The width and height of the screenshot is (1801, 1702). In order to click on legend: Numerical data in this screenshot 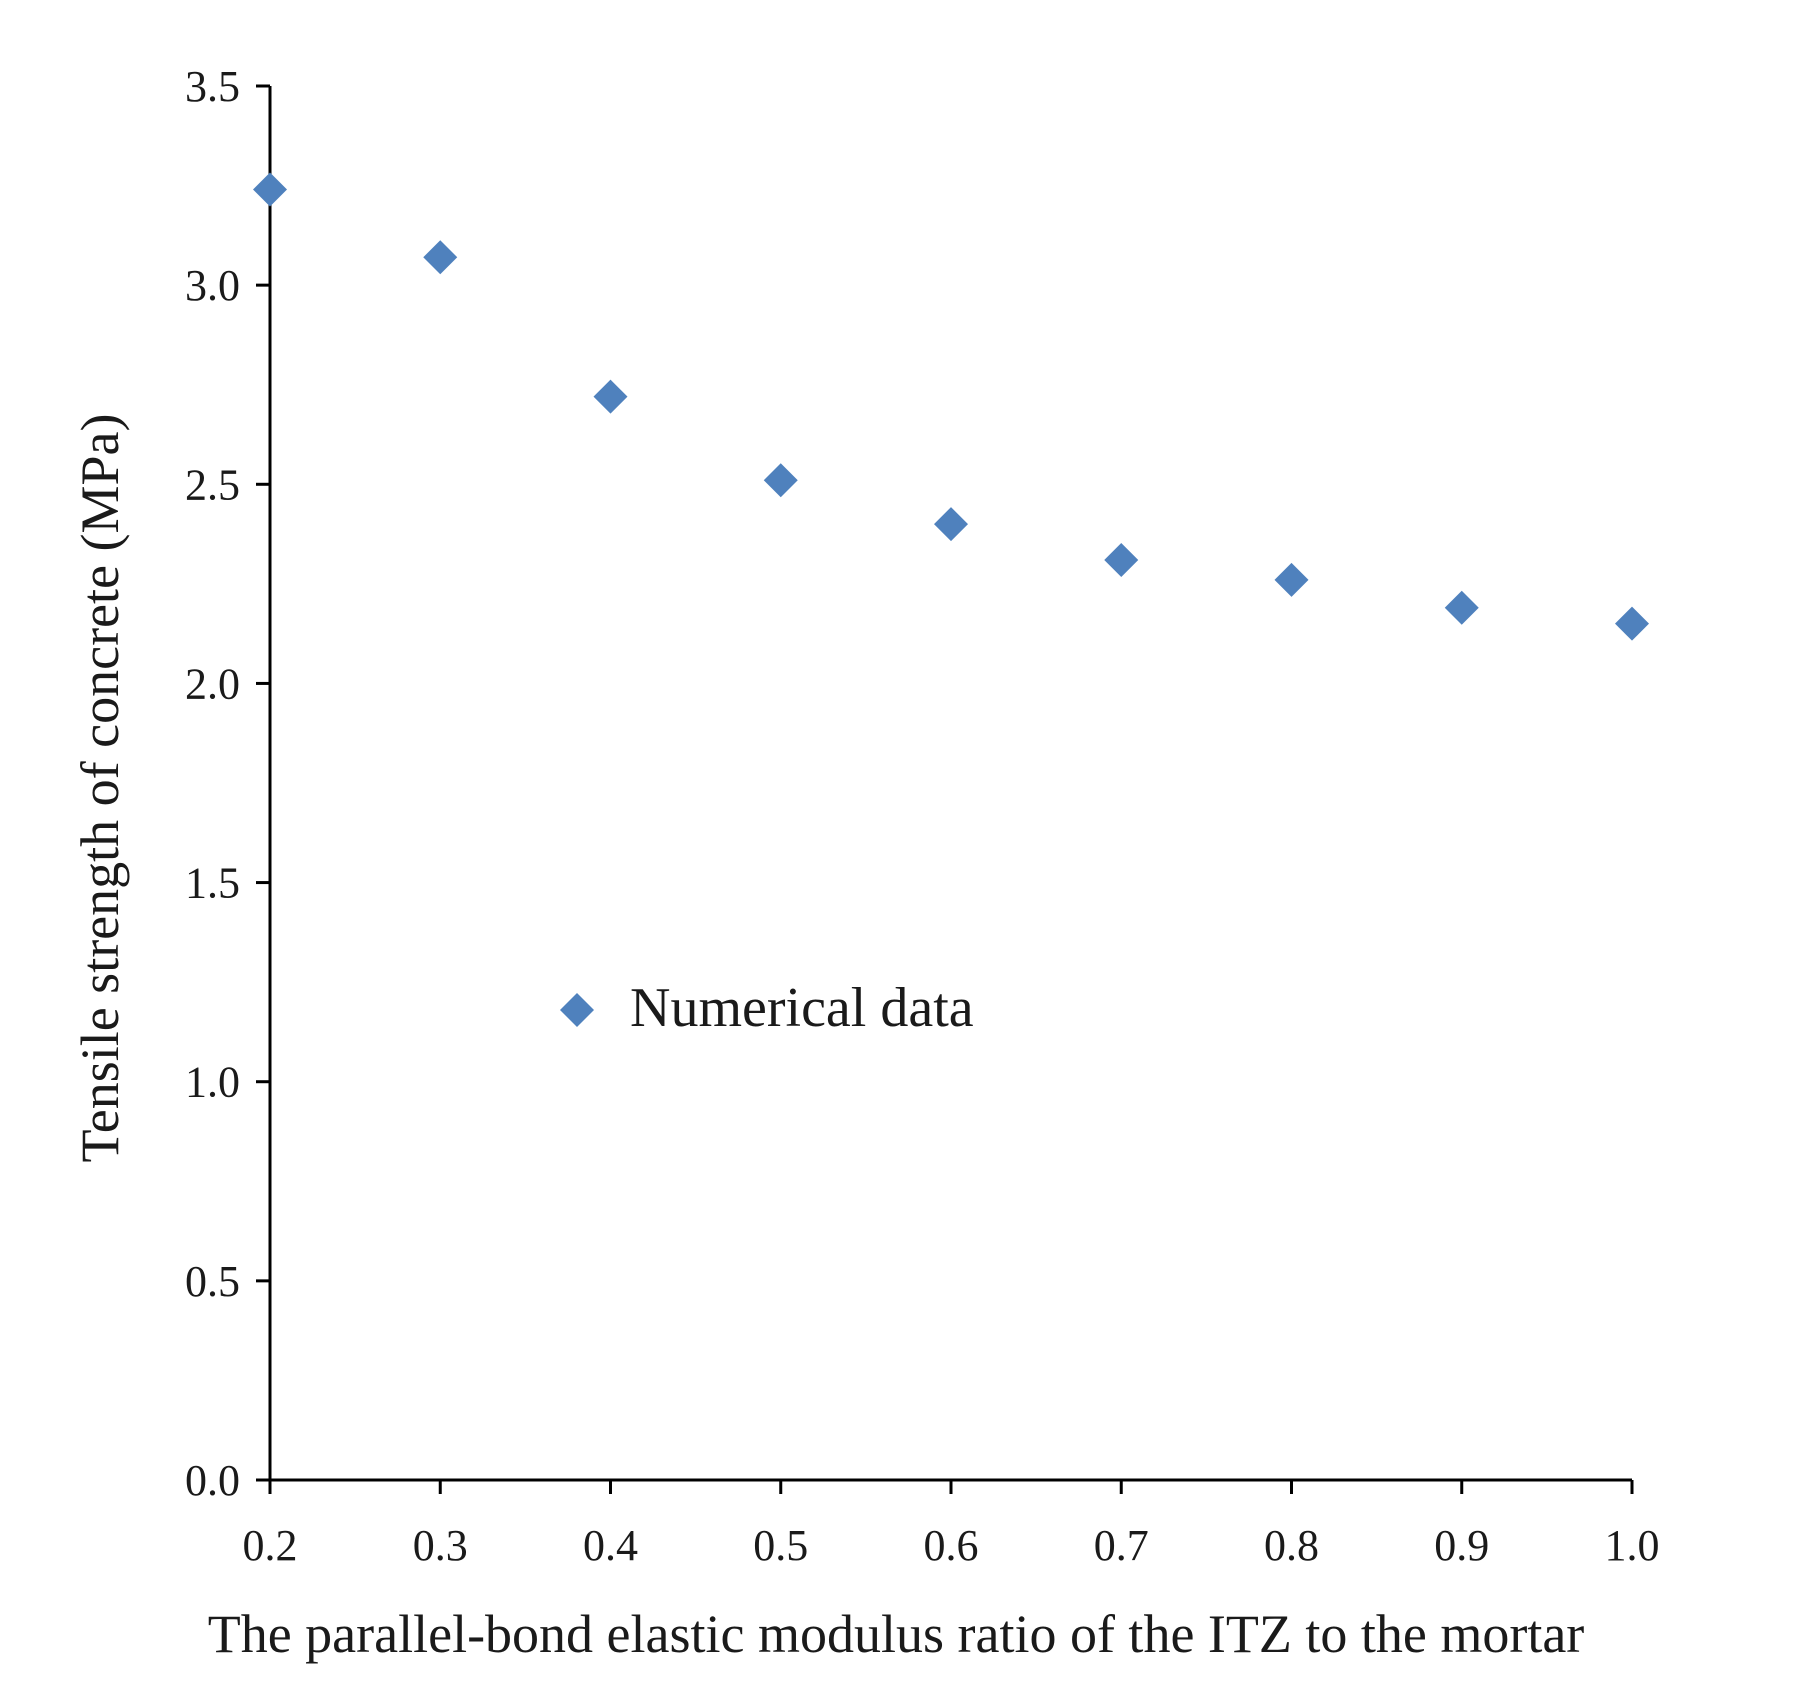, I will do `click(767, 1008)`.